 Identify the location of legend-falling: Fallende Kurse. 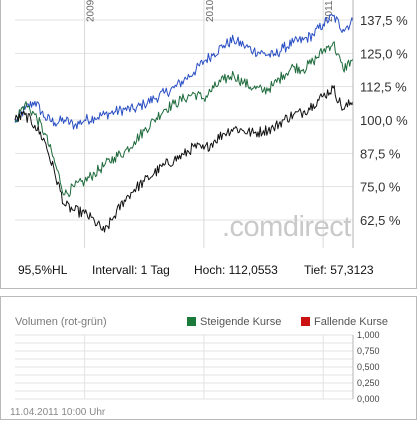
(344, 322).